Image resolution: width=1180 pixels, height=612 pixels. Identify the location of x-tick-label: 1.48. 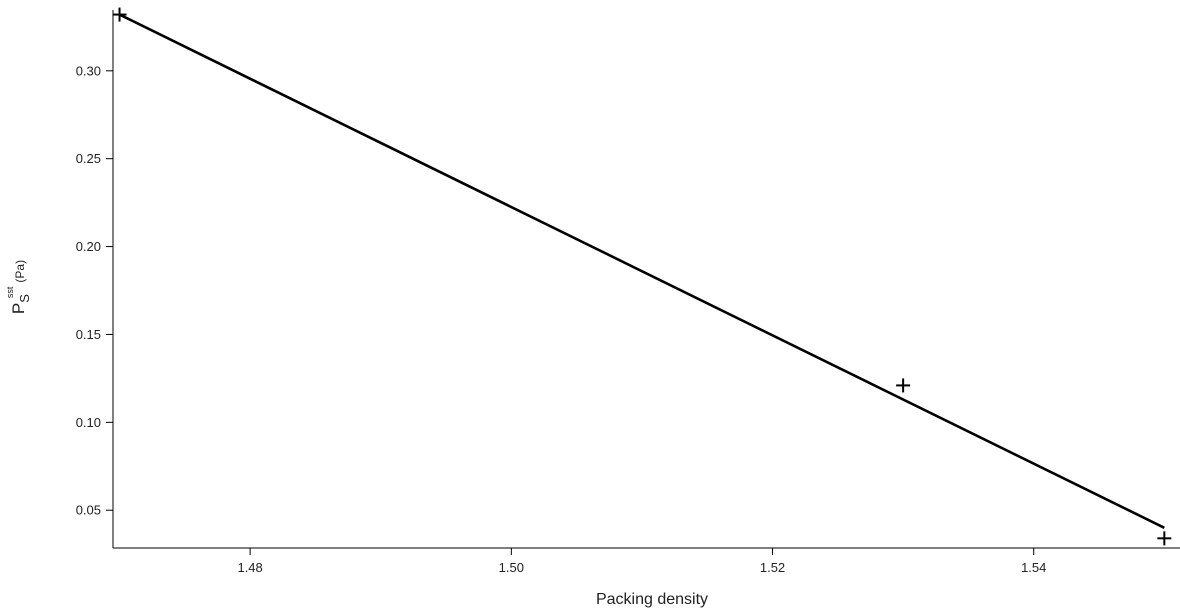
(249, 567).